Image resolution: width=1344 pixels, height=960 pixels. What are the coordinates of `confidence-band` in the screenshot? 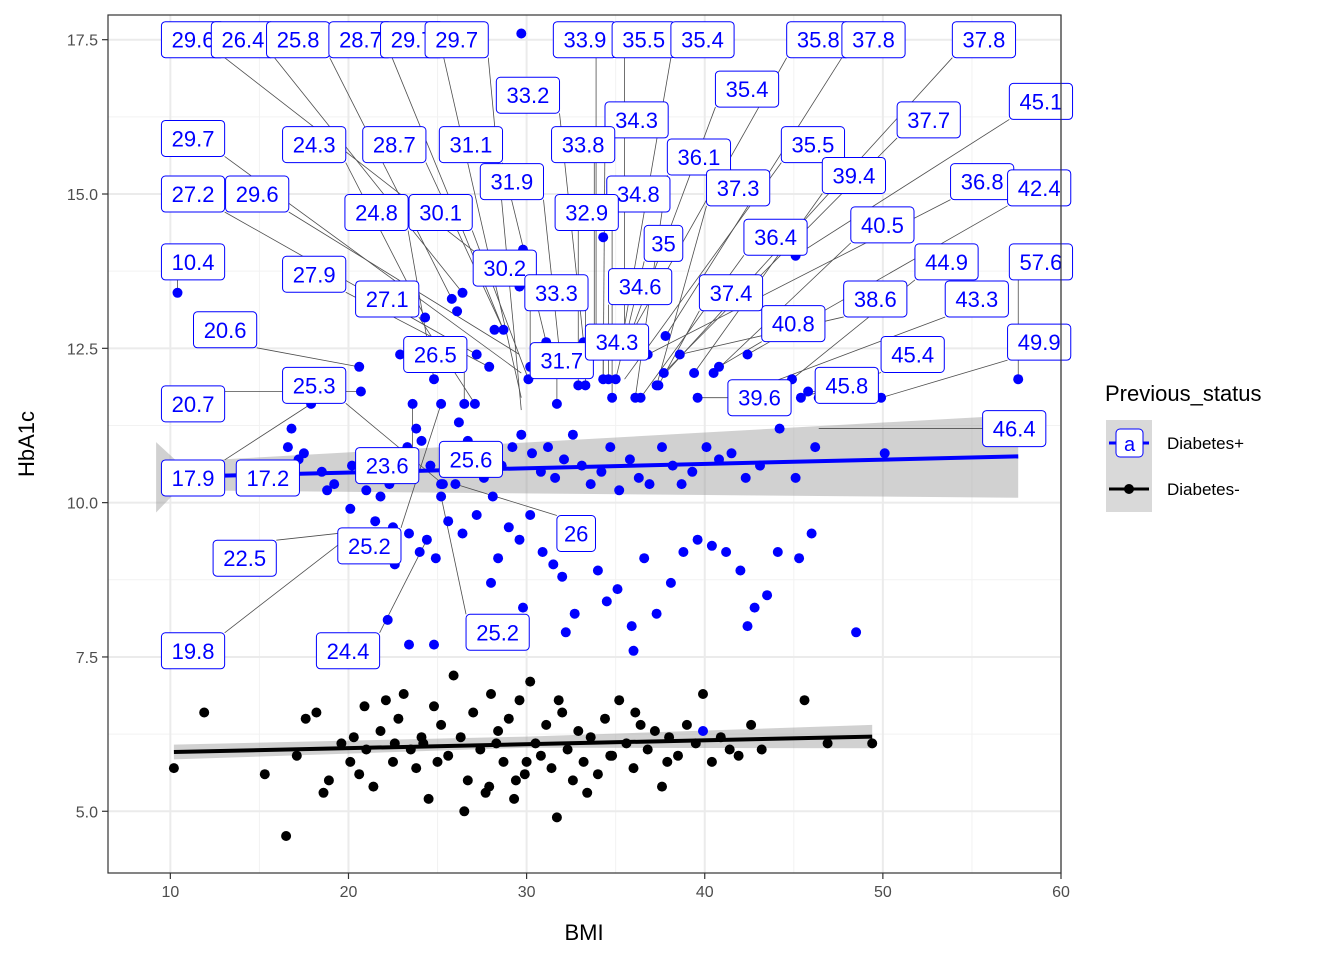 It's located at (587, 464).